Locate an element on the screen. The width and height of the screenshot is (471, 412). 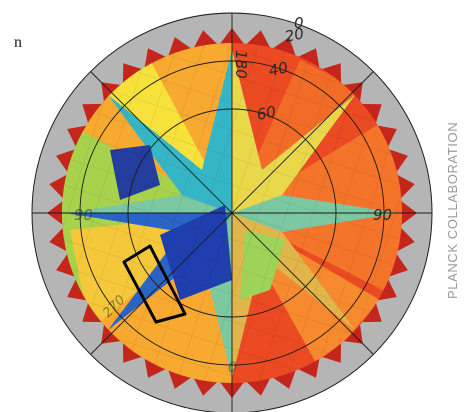
ring-label-0: 0 is located at coordinates (299, 23).